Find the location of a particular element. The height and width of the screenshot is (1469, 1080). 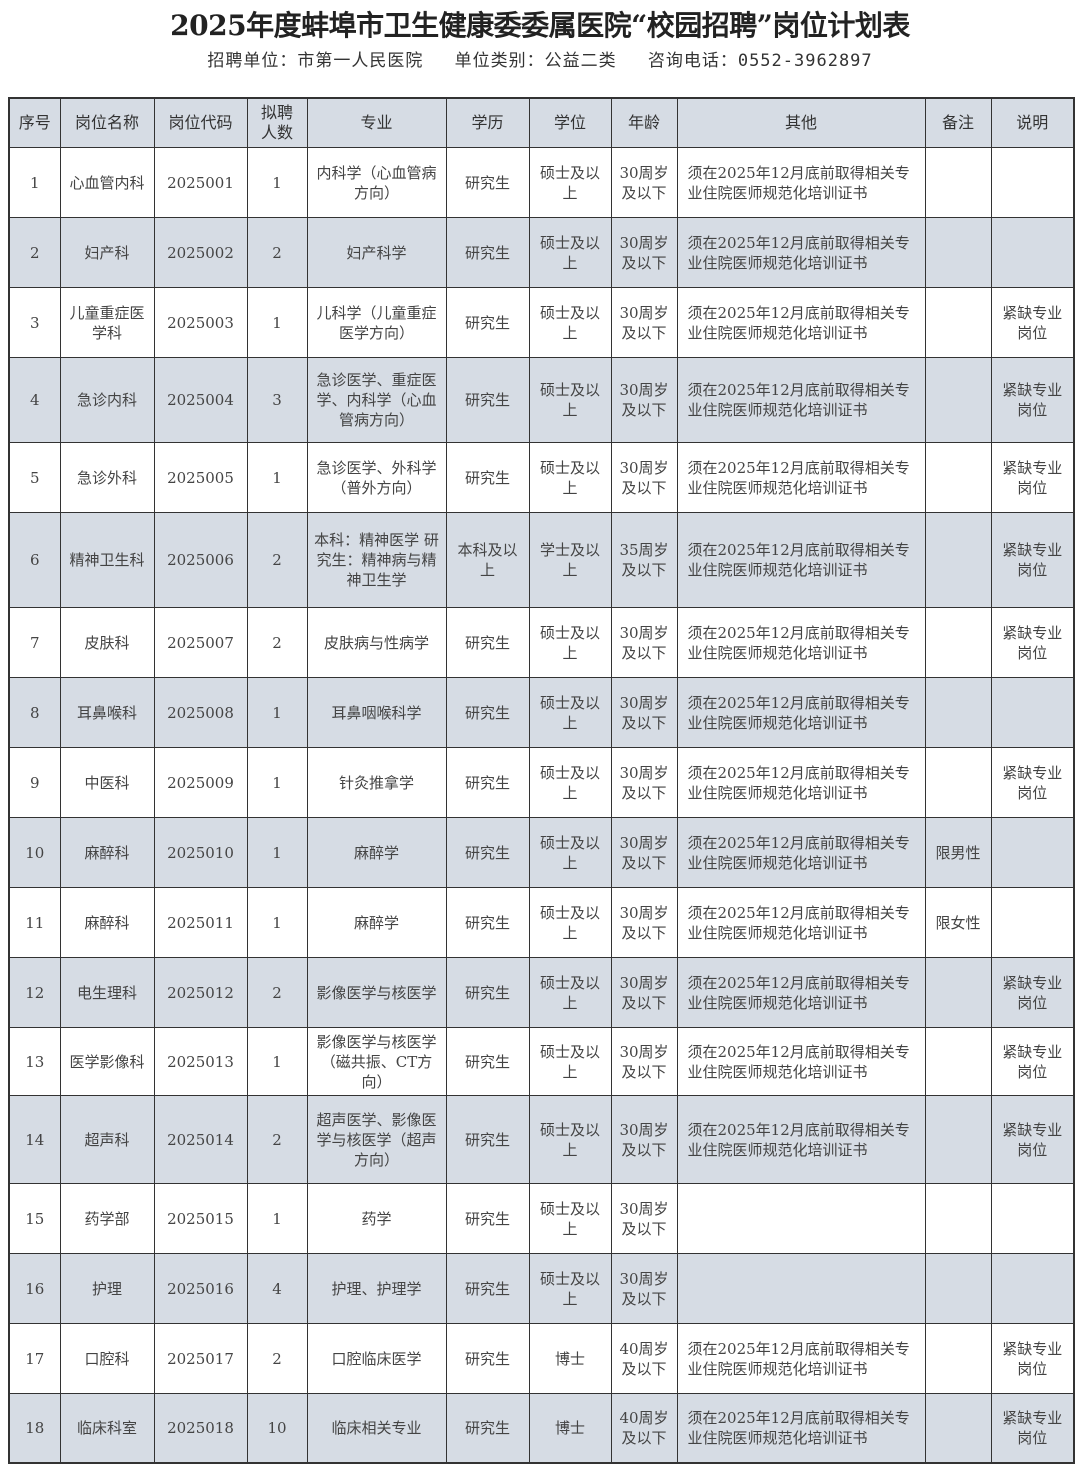

cell-position-code: 2025013 is located at coordinates (200, 1061).